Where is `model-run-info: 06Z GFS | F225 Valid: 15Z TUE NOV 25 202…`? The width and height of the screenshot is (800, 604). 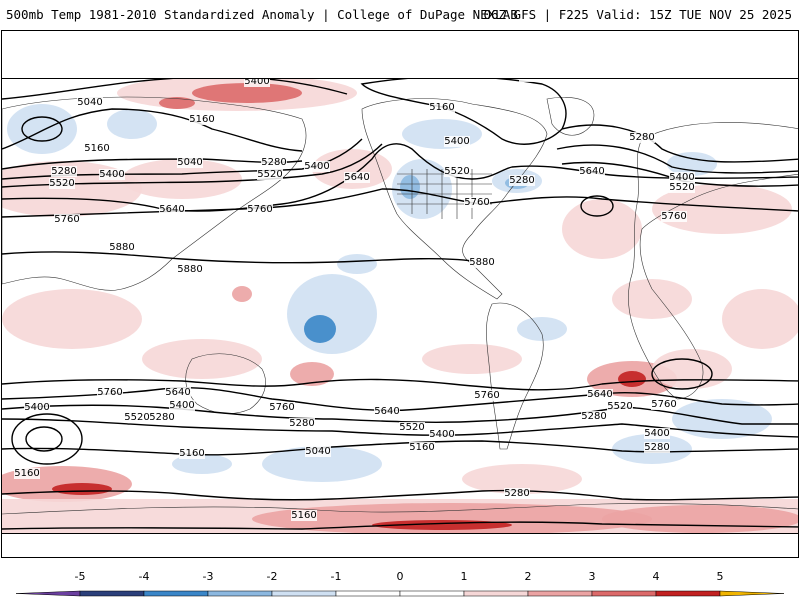
model-run-info: 06Z GFS | F225 Valid: 15Z TUE NOV 25 202… is located at coordinates (637, 14).